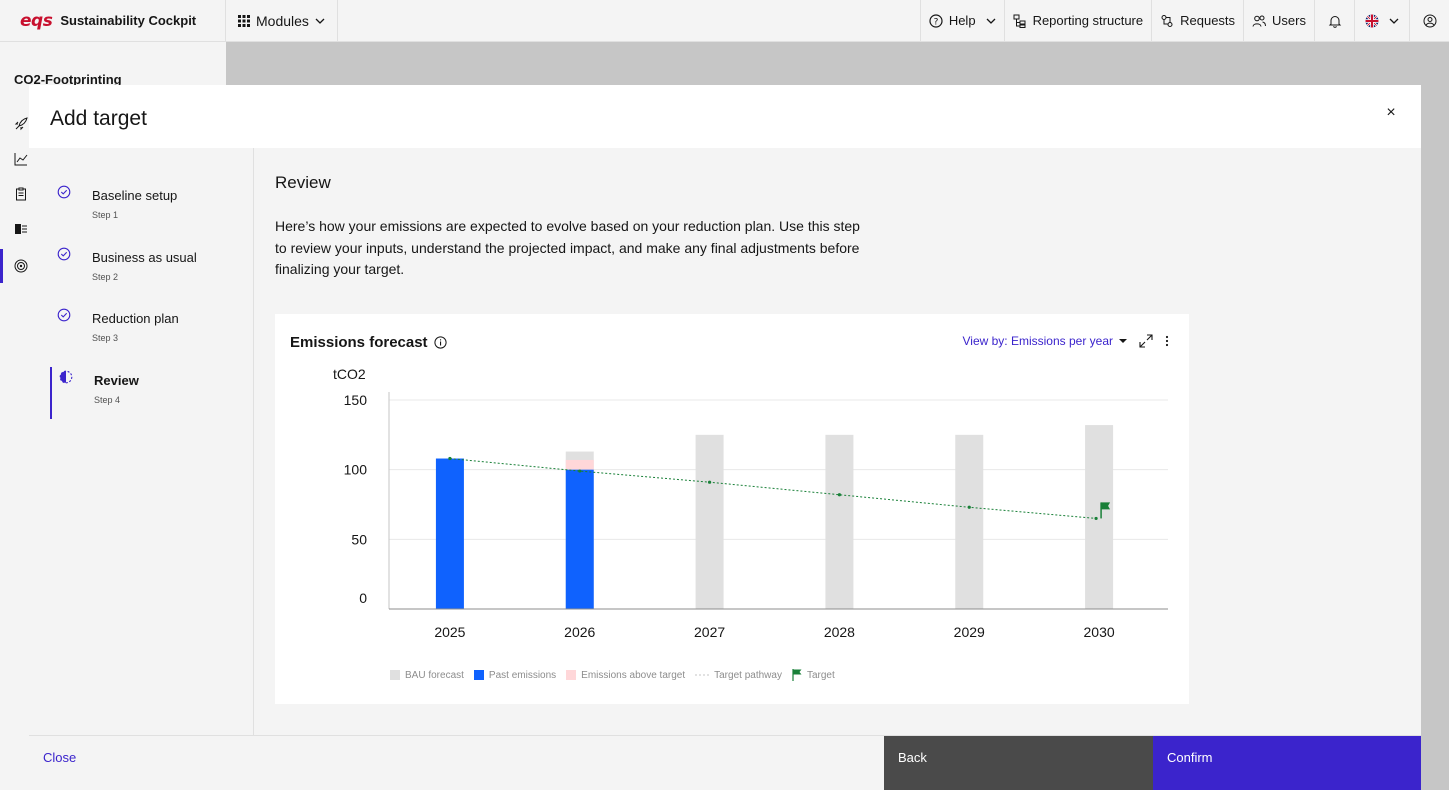 This screenshot has height=790, width=1449. Describe the element at coordinates (21, 266) in the screenshot. I see `target-icon` at that location.